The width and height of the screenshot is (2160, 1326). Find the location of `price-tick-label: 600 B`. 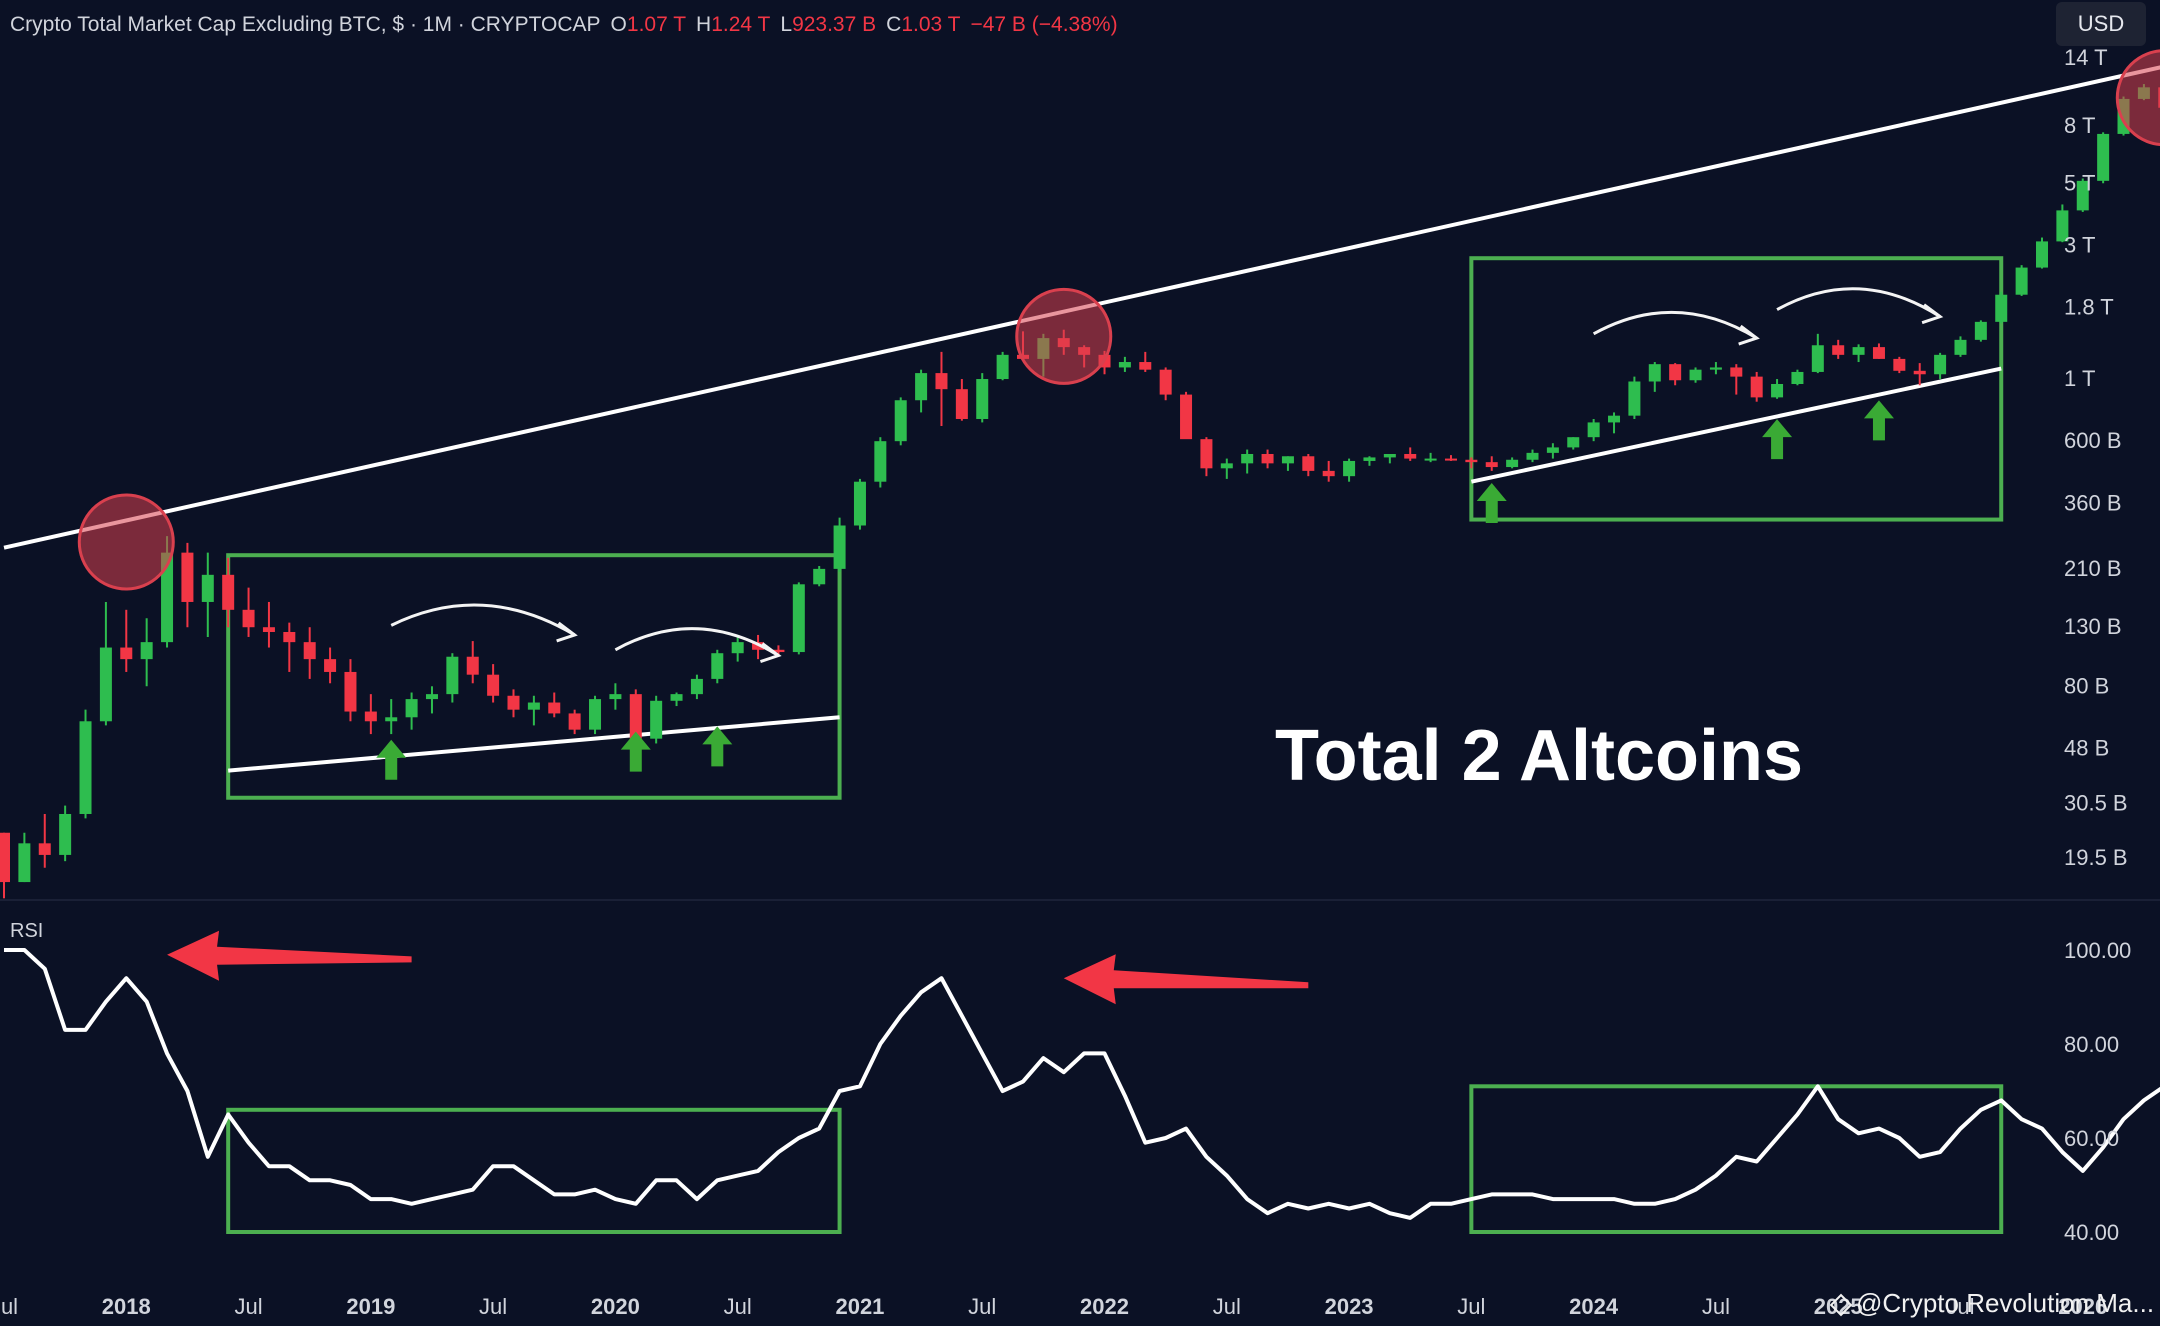

price-tick-label: 600 B is located at coordinates (2093, 440).